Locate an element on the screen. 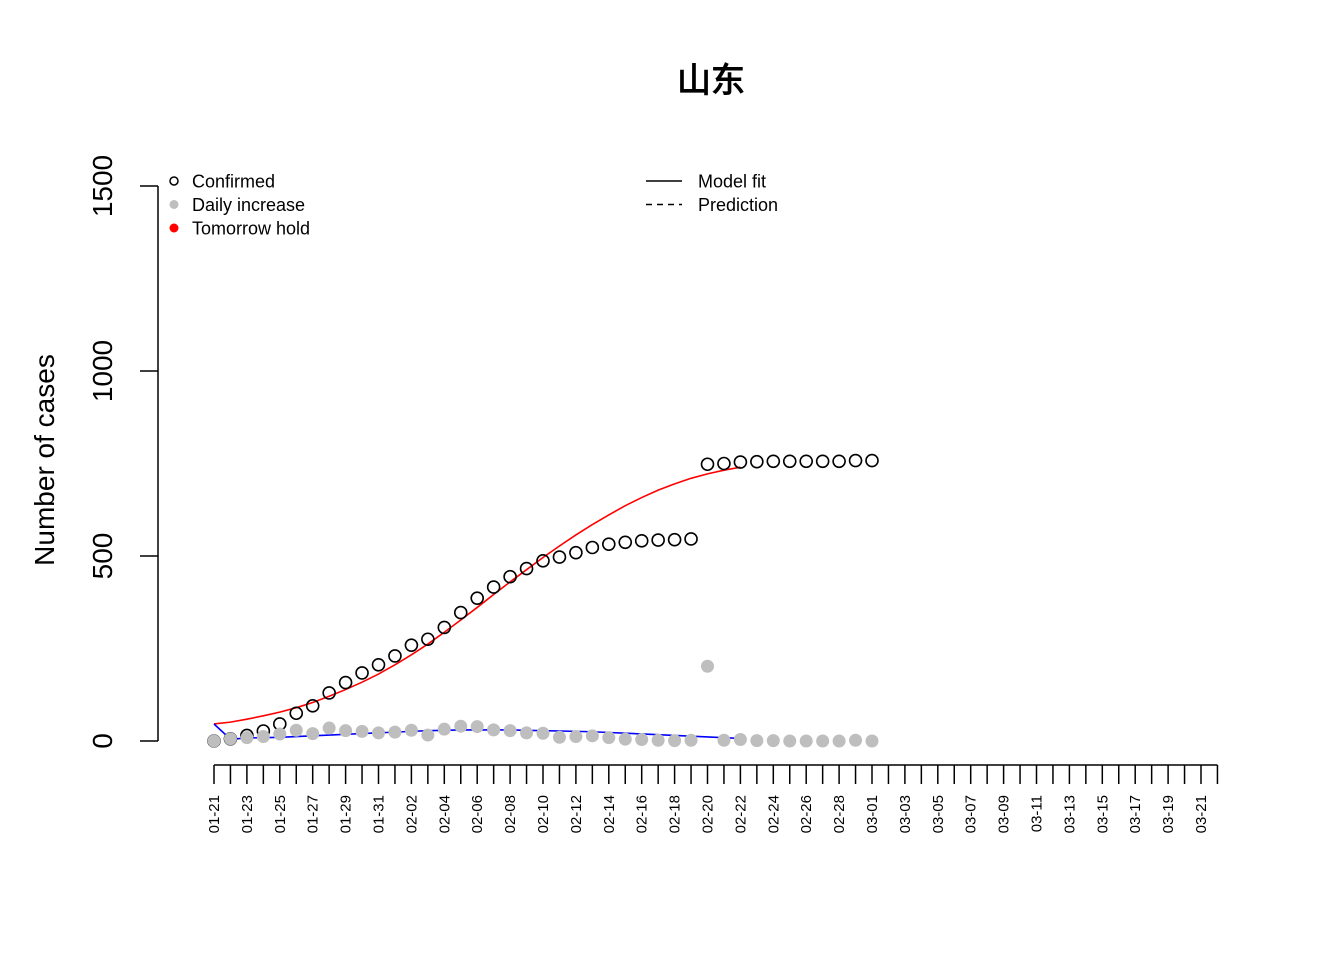 The image size is (1344, 960). x-tick-label: 02-18 is located at coordinates (675, 814).